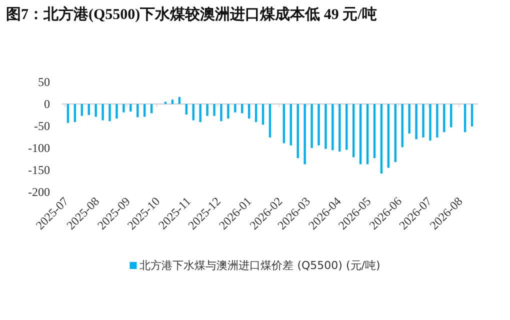 Image resolution: width=510 pixels, height=320 pixels. What do you see at coordinates (39, 192) in the screenshot?
I see `y-tick-label: -200` at bounding box center [39, 192].